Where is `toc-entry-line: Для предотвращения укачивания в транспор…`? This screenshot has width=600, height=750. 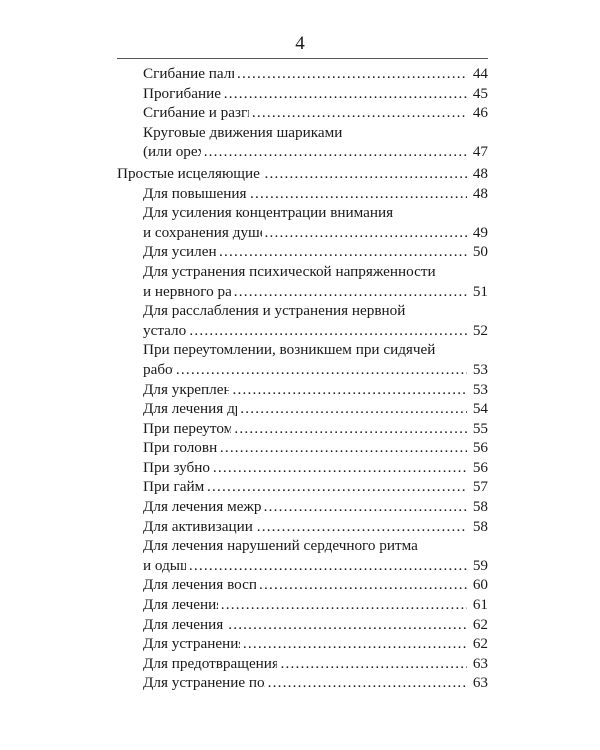 toc-entry-line: Для предотвращения укачивания в транспор… is located at coordinates (315, 664).